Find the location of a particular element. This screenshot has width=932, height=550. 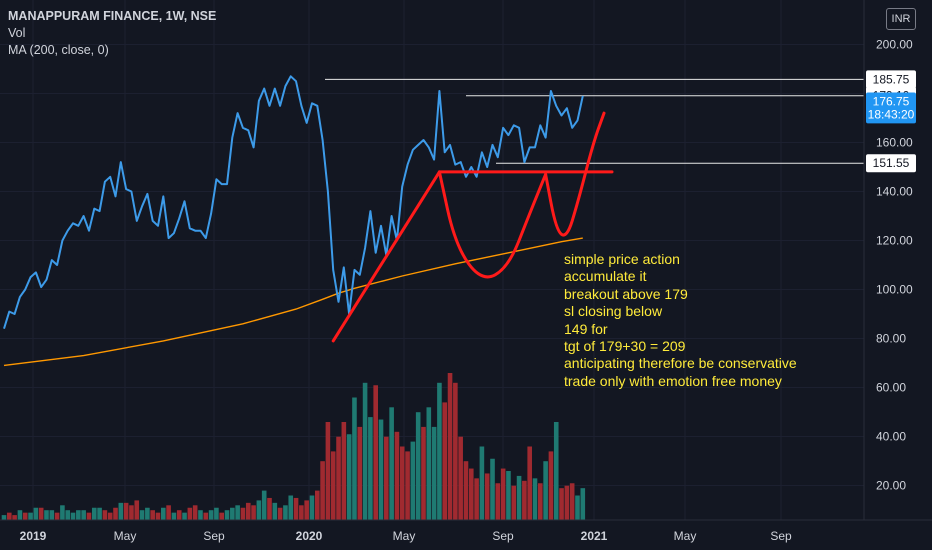

level-label-text: 18:43:20 is located at coordinates (891, 114).